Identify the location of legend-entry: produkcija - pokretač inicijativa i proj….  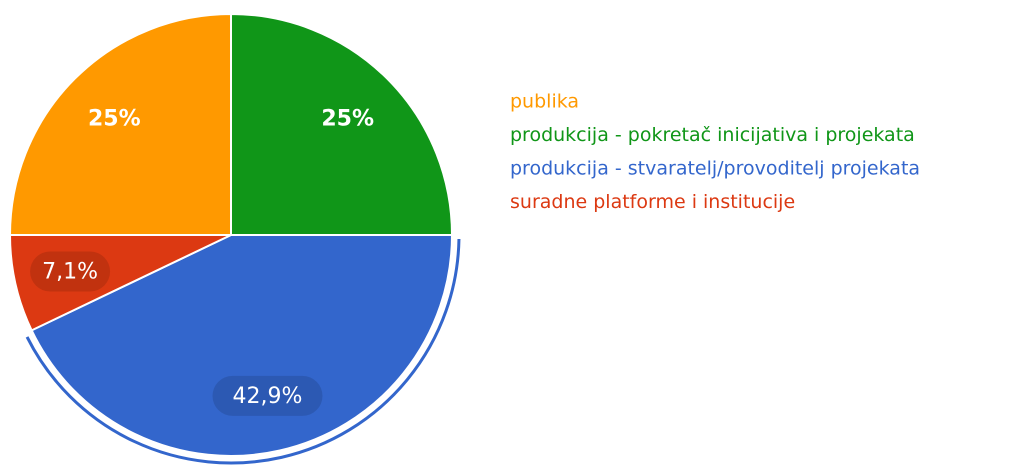
(712, 135).